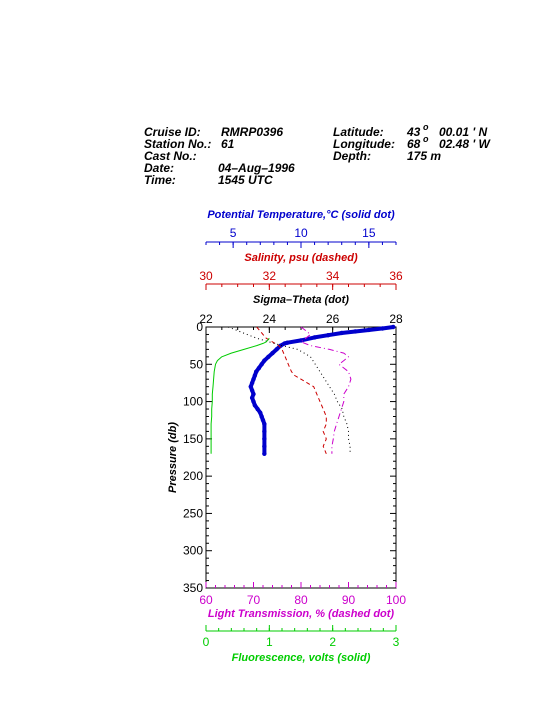 The width and height of the screenshot is (540, 720). I want to click on temperature-tick-label: 15, so click(369, 233).